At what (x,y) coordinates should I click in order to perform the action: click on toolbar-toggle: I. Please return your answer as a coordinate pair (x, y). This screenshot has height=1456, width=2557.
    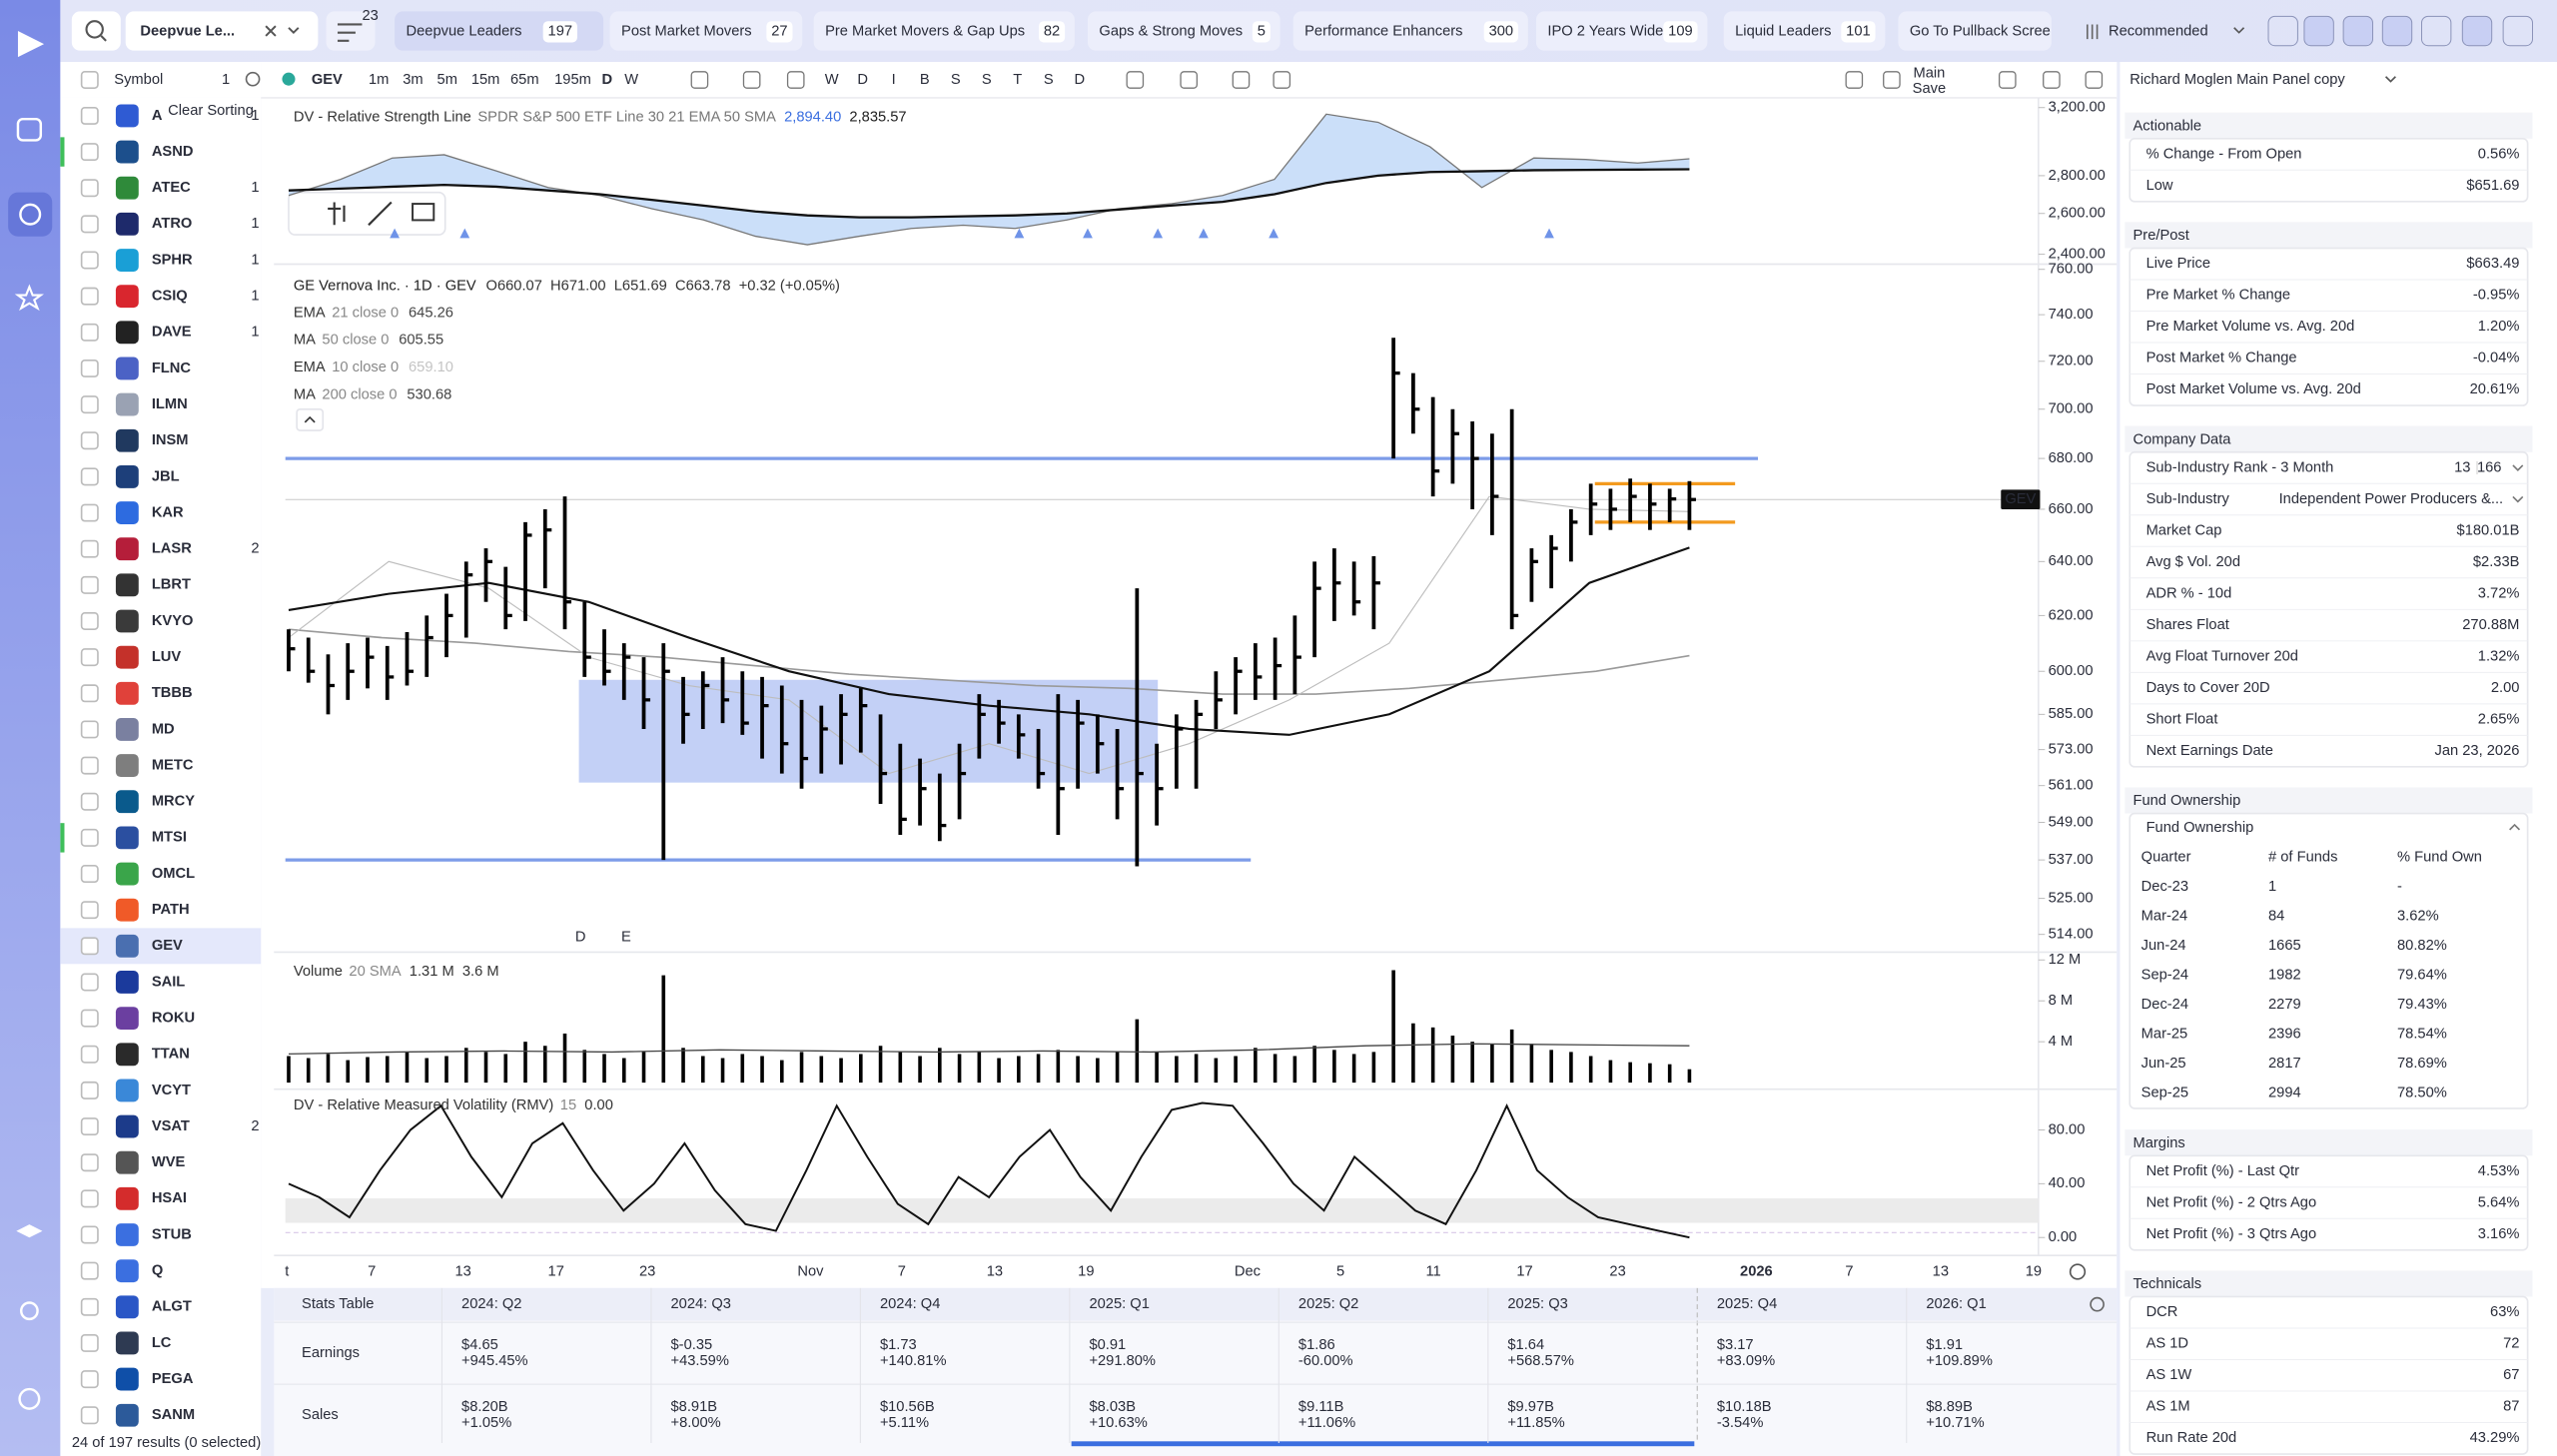
    Looking at the image, I should click on (894, 80).